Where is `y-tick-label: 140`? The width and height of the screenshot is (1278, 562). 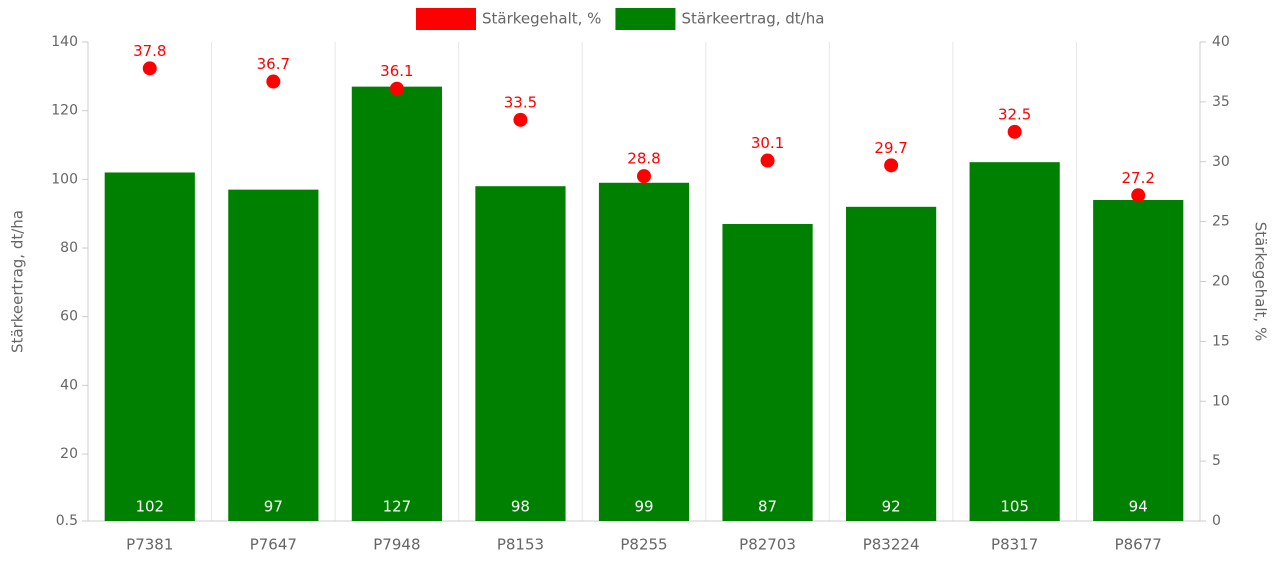 y-tick-label: 140 is located at coordinates (64, 42).